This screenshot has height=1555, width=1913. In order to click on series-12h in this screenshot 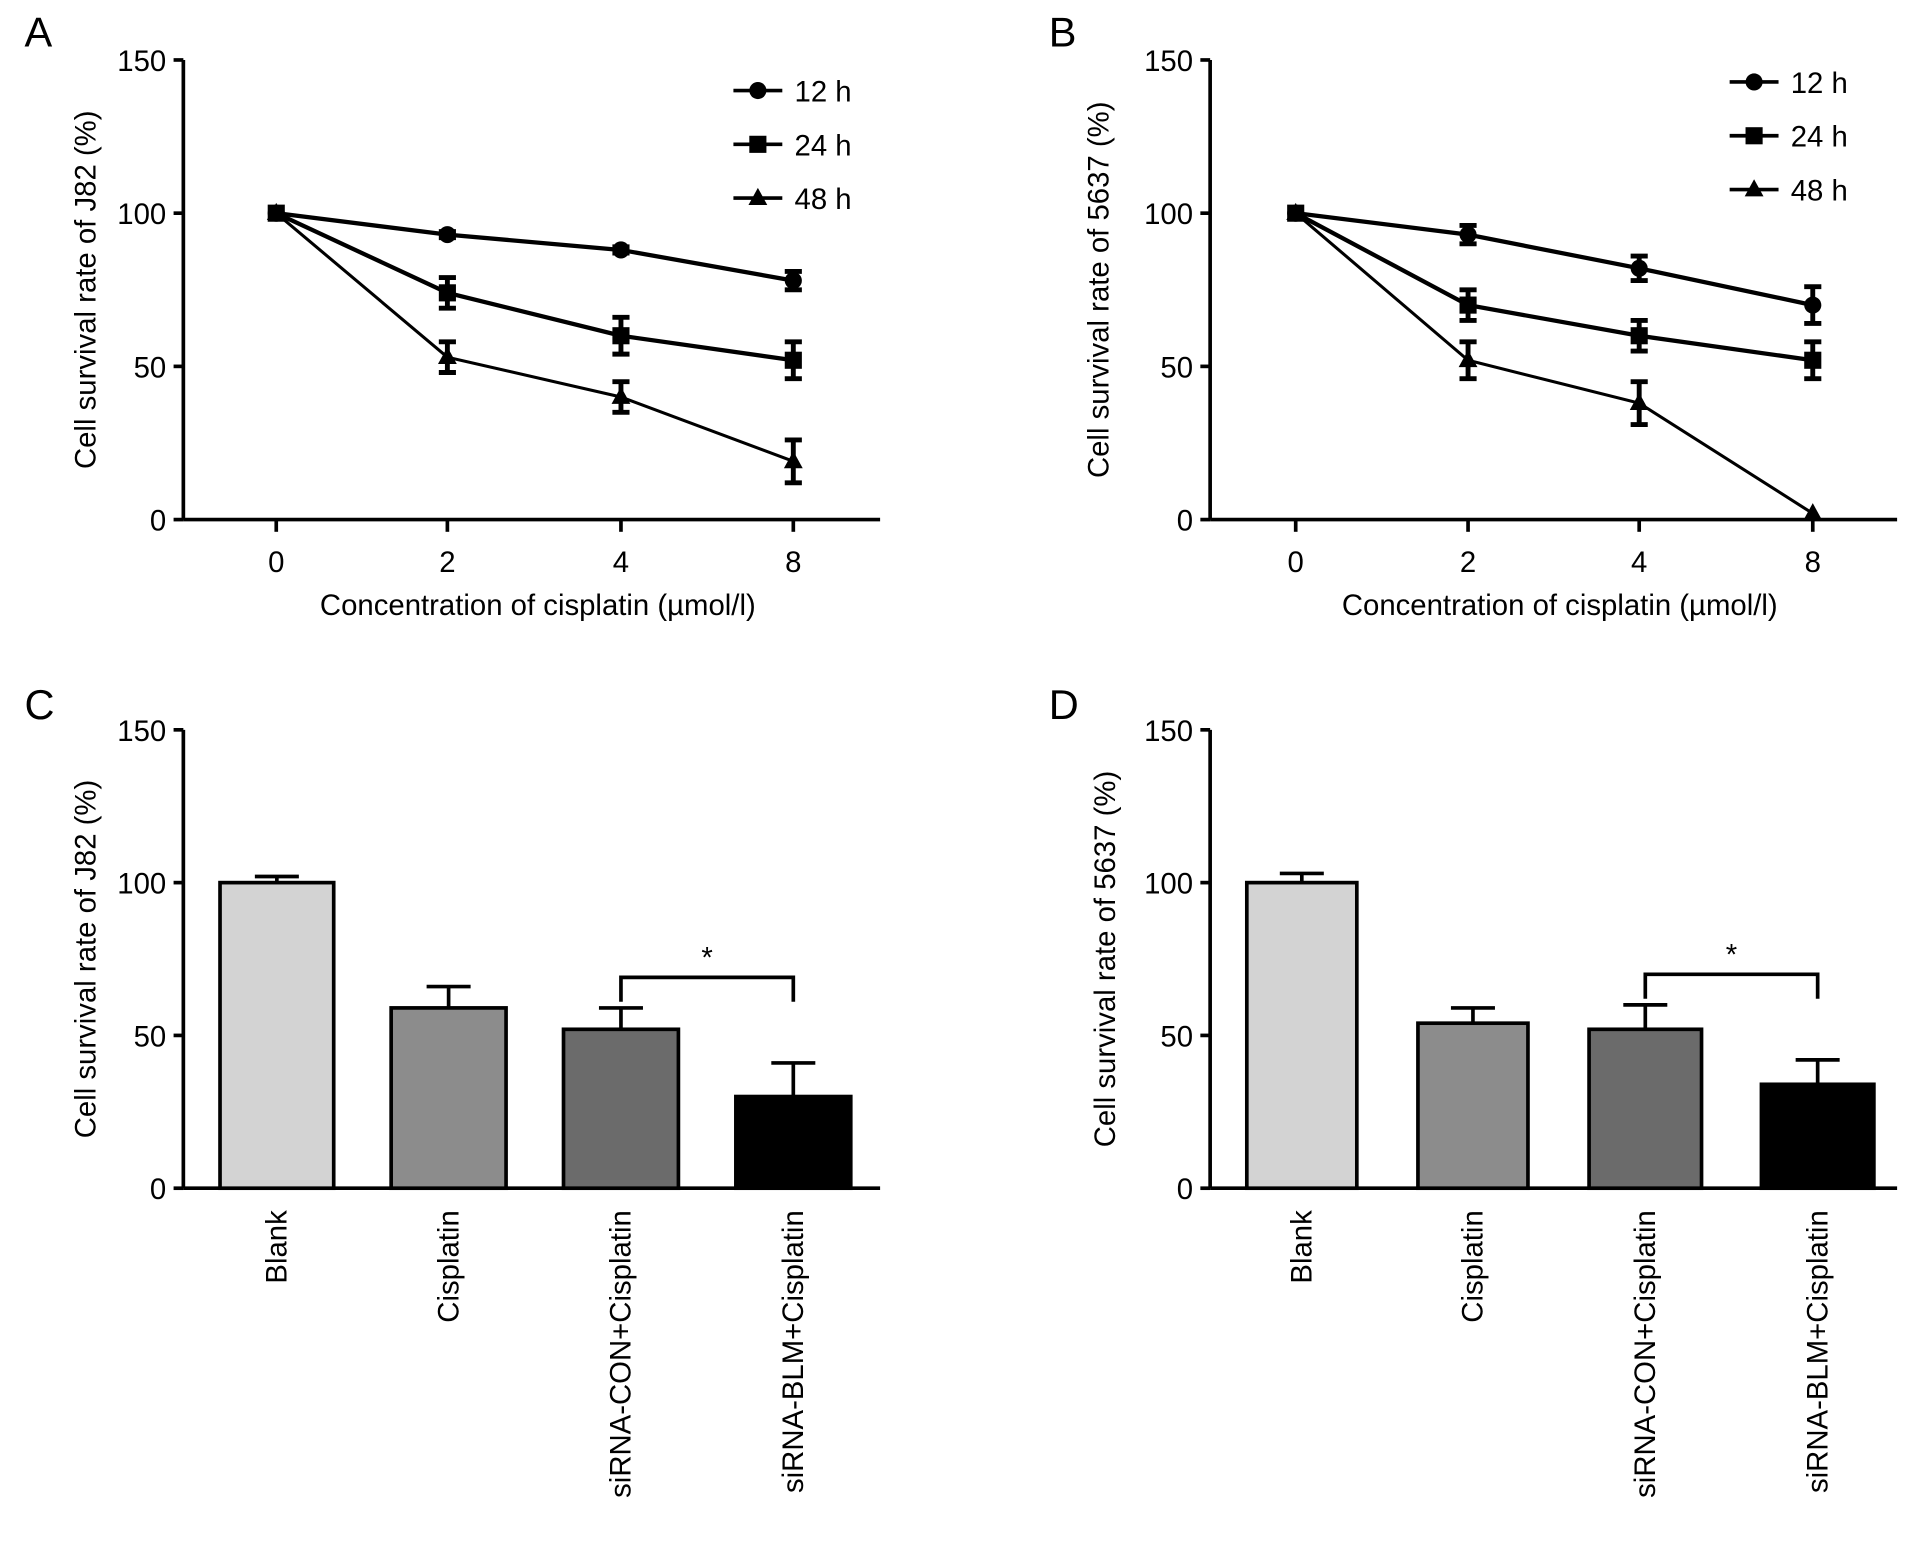, I will do `click(1554, 265)`.